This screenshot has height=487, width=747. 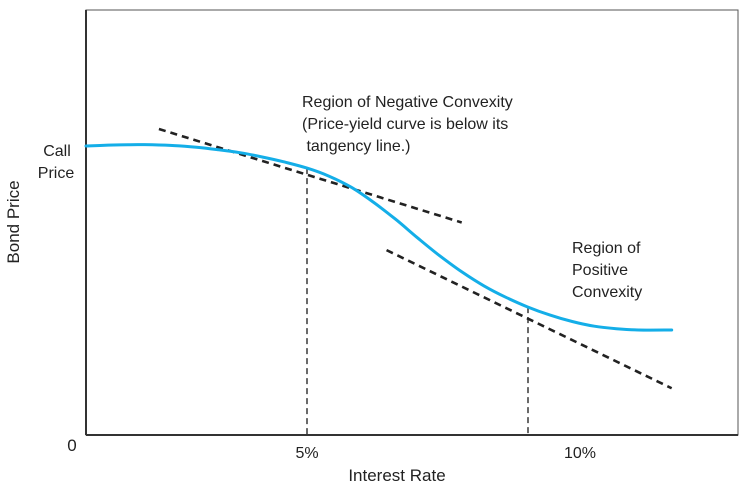 What do you see at coordinates (607, 292) in the screenshot?
I see `positive-convexity-annotation-line3: Convexity` at bounding box center [607, 292].